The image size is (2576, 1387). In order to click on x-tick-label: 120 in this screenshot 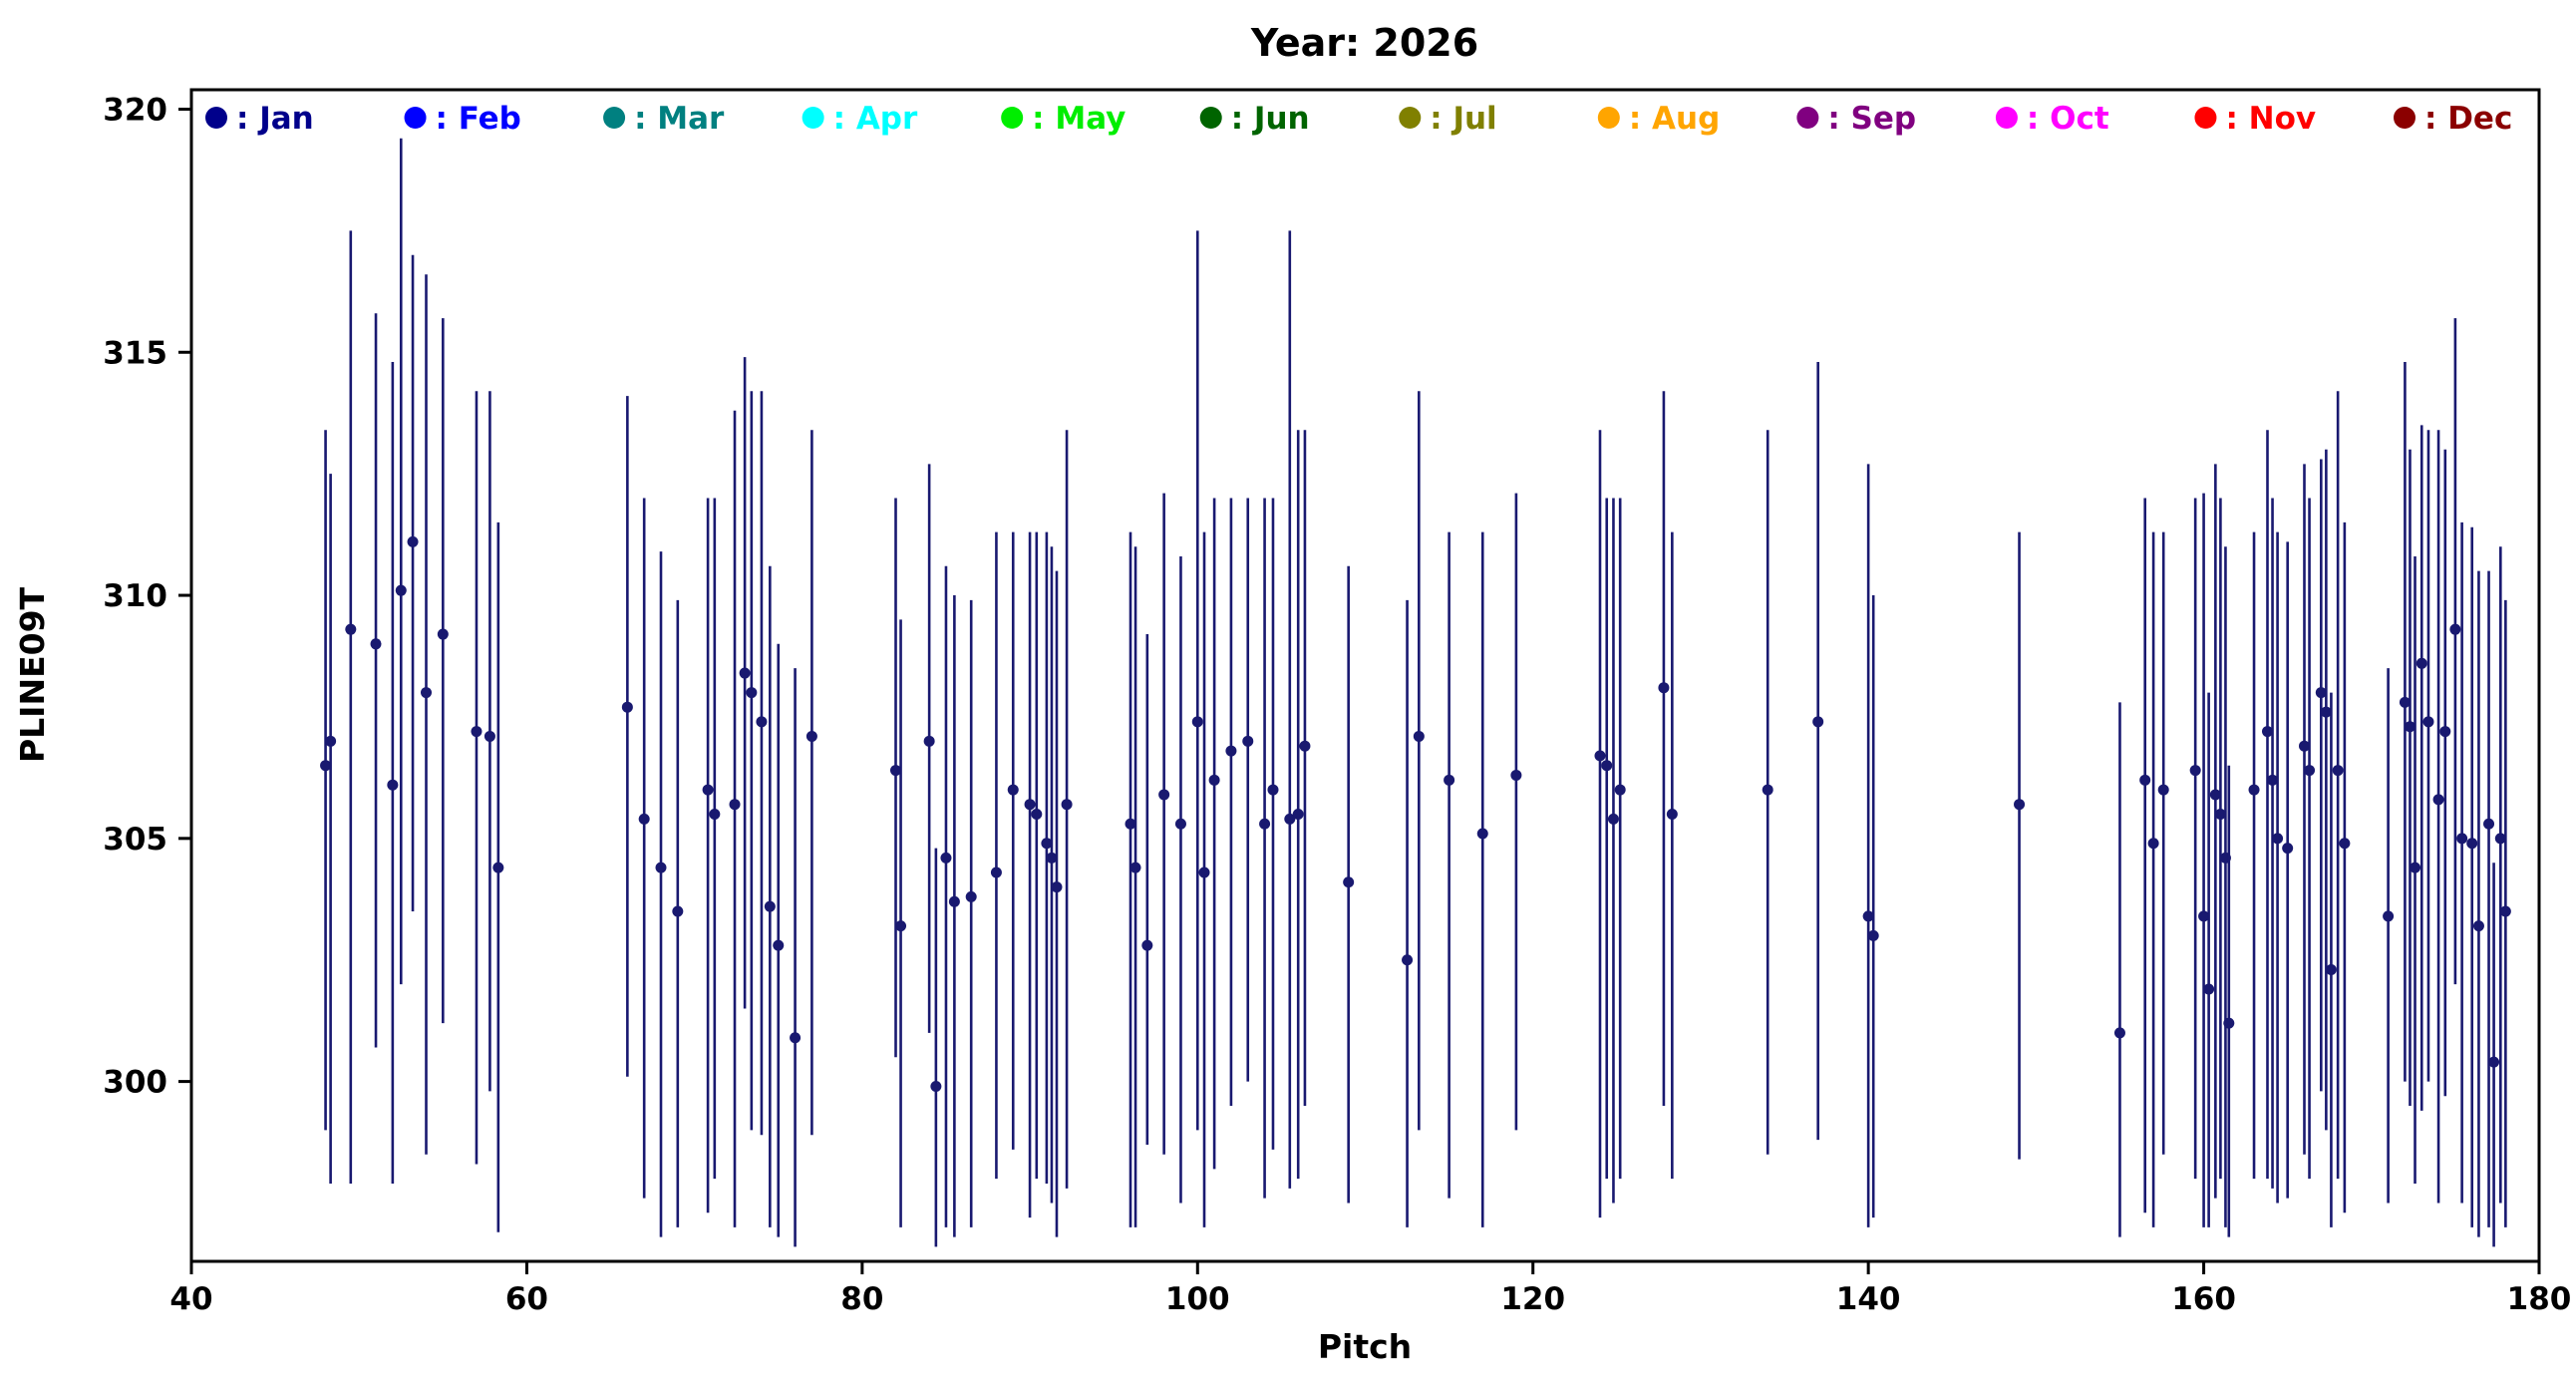, I will do `click(1532, 1299)`.